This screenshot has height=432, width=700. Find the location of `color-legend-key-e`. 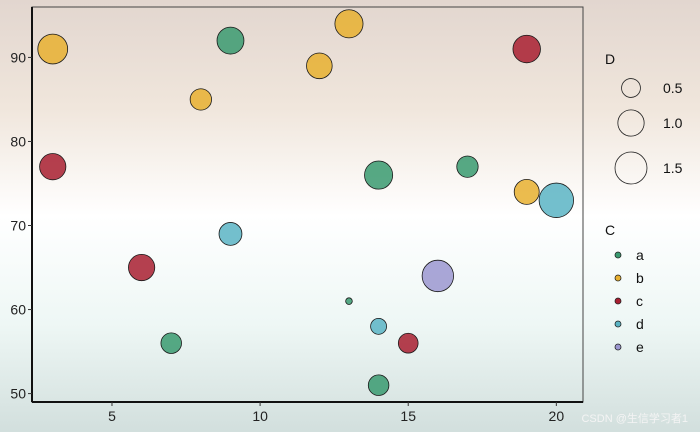

color-legend-key-e is located at coordinates (618, 347).